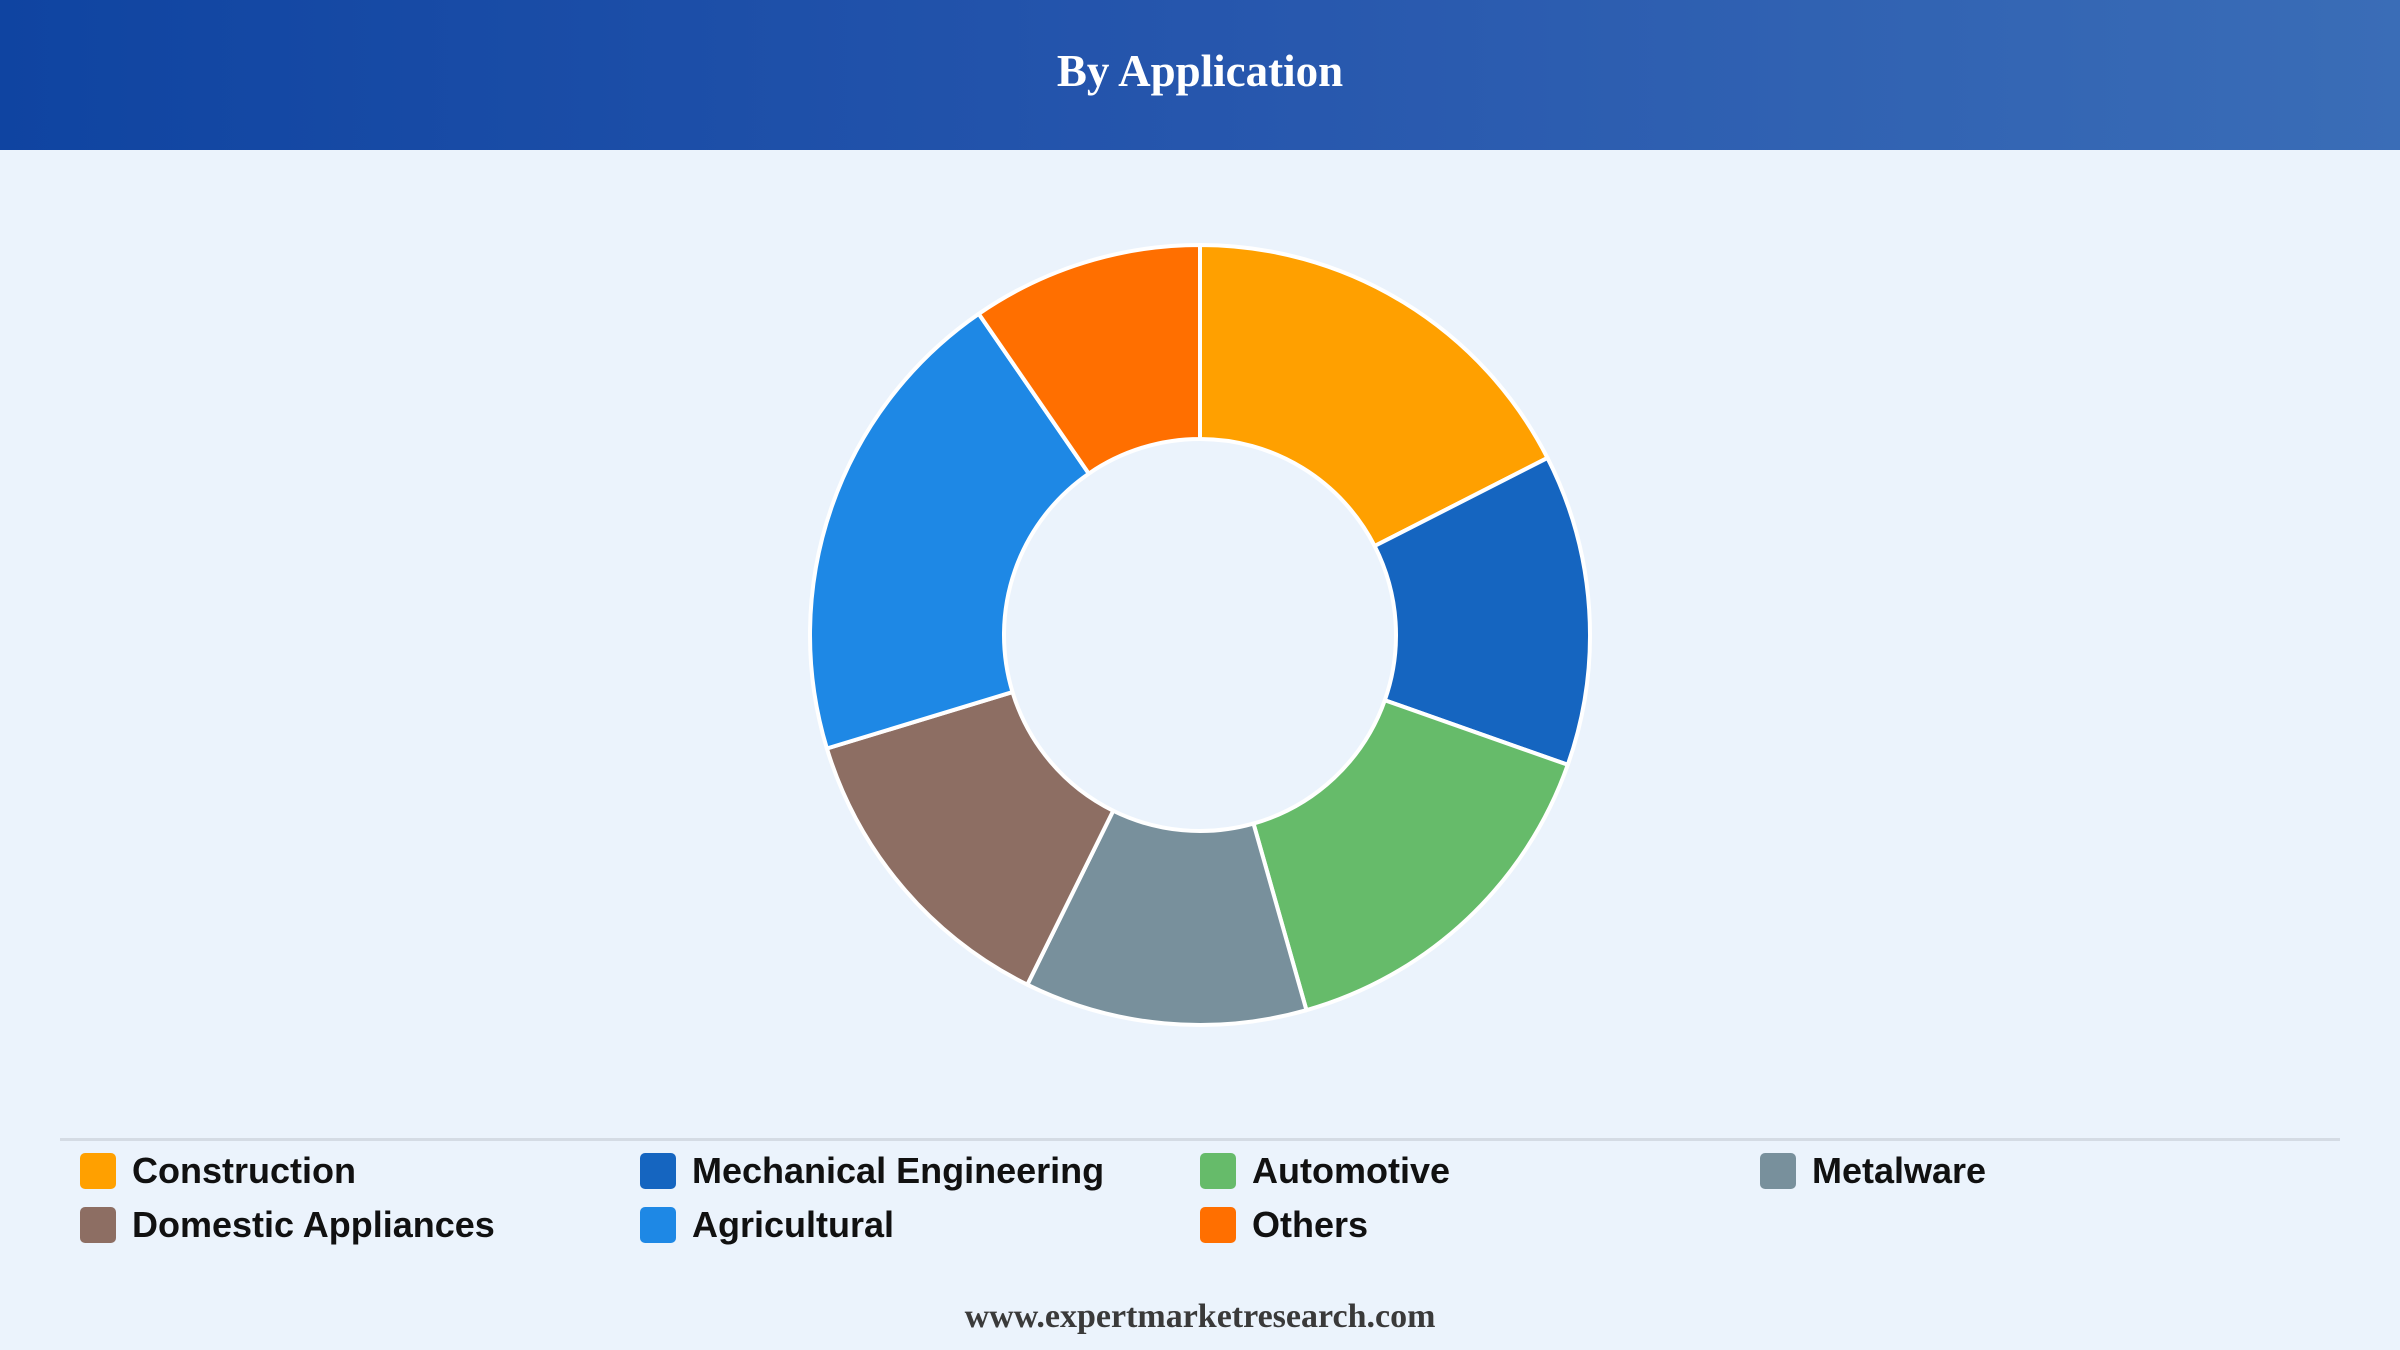 This screenshot has width=2400, height=1350. Describe the element at coordinates (1200, 71) in the screenshot. I see `chart-title: By Application` at that location.